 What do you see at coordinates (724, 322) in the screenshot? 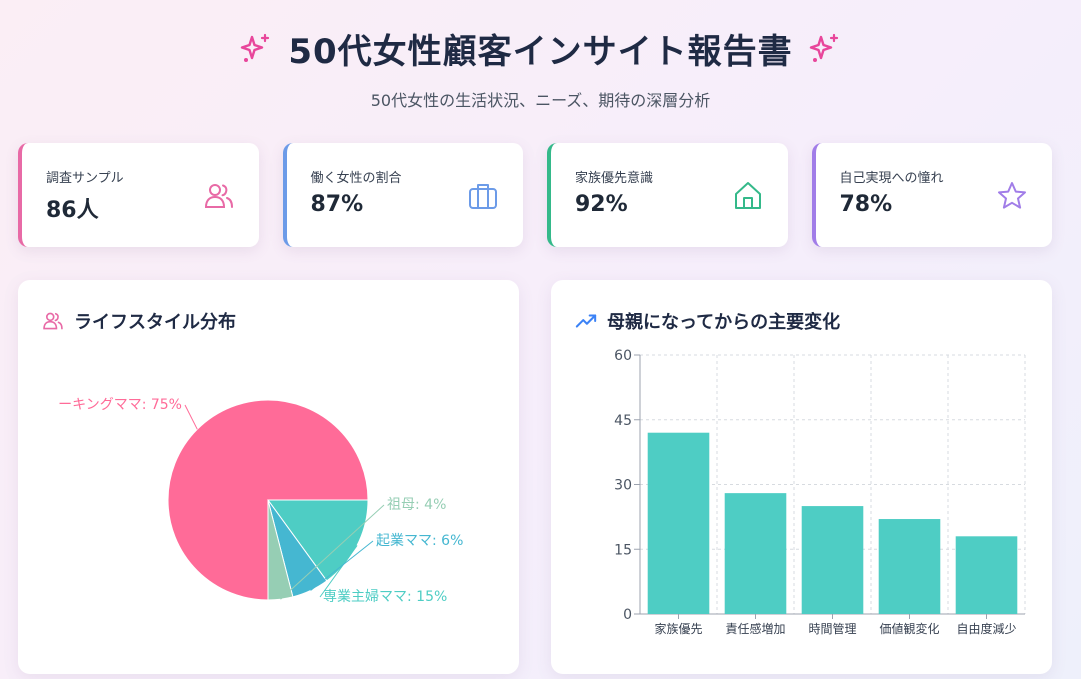
I see `bar-chart-title: 母親になってからの主要変化` at bounding box center [724, 322].